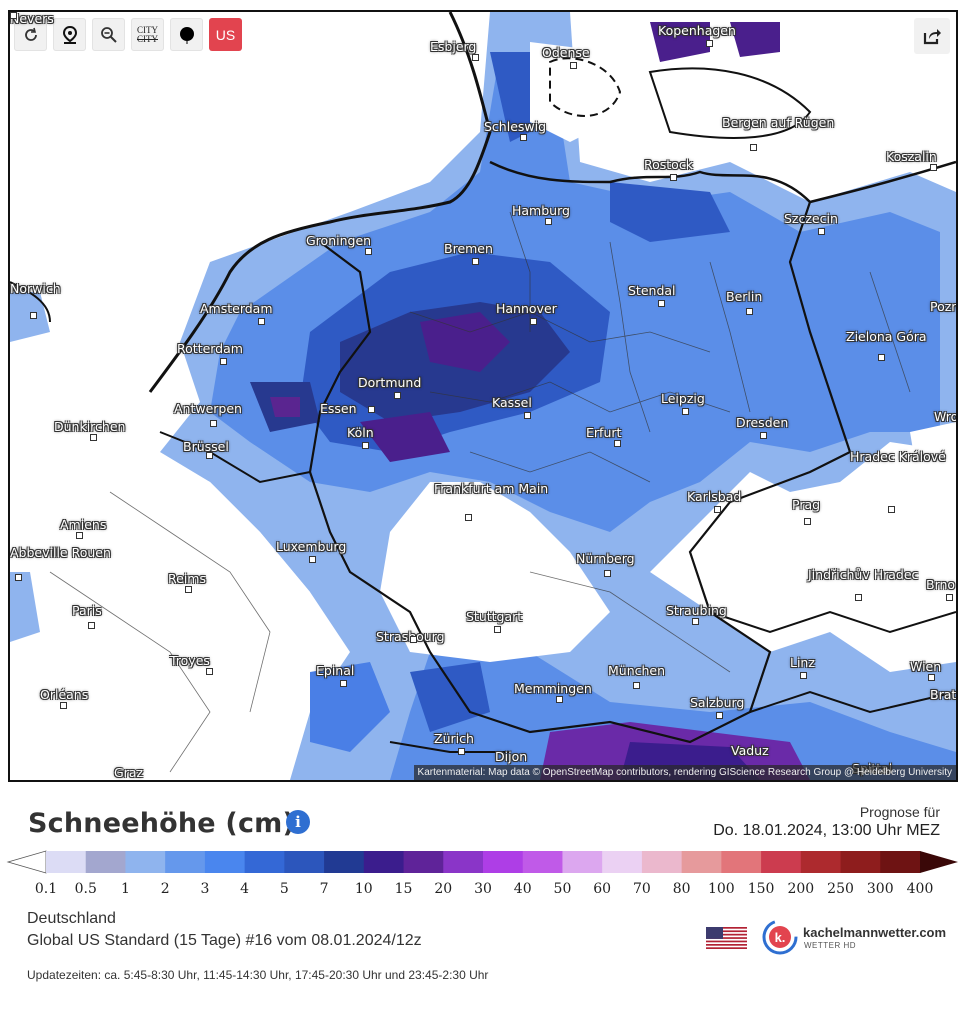 This screenshot has height=1024, width=966. What do you see at coordinates (205, 889) in the screenshot?
I see `legend-tick-label: 3` at bounding box center [205, 889].